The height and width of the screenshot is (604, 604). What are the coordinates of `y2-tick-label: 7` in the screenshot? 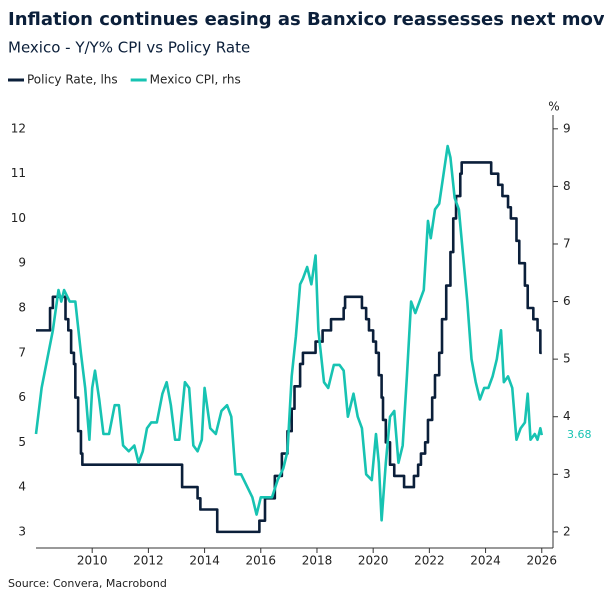 It's located at (567, 243).